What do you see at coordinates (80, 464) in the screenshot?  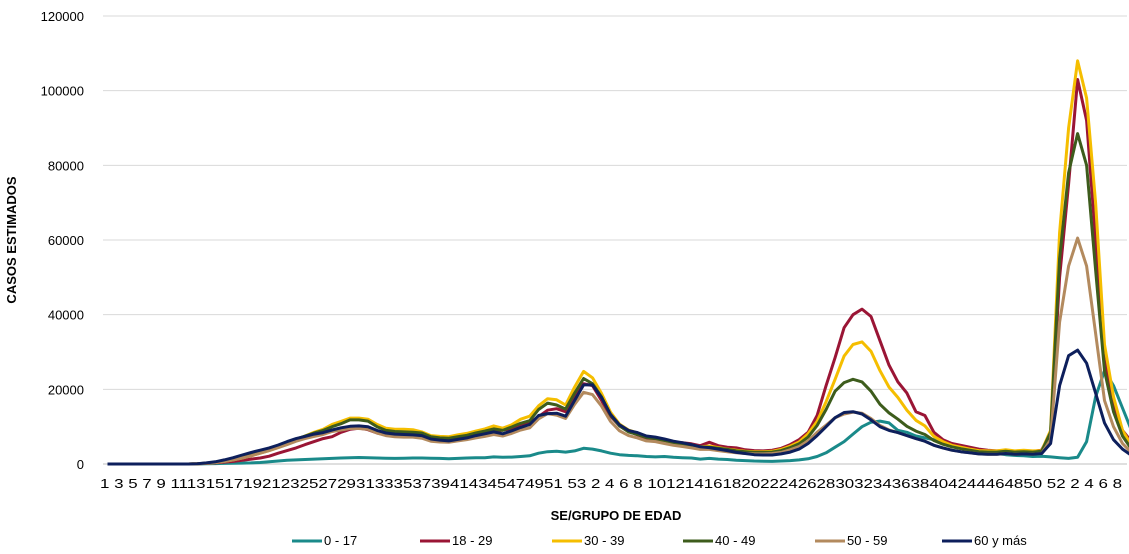 I see `y-tick-label: 0` at bounding box center [80, 464].